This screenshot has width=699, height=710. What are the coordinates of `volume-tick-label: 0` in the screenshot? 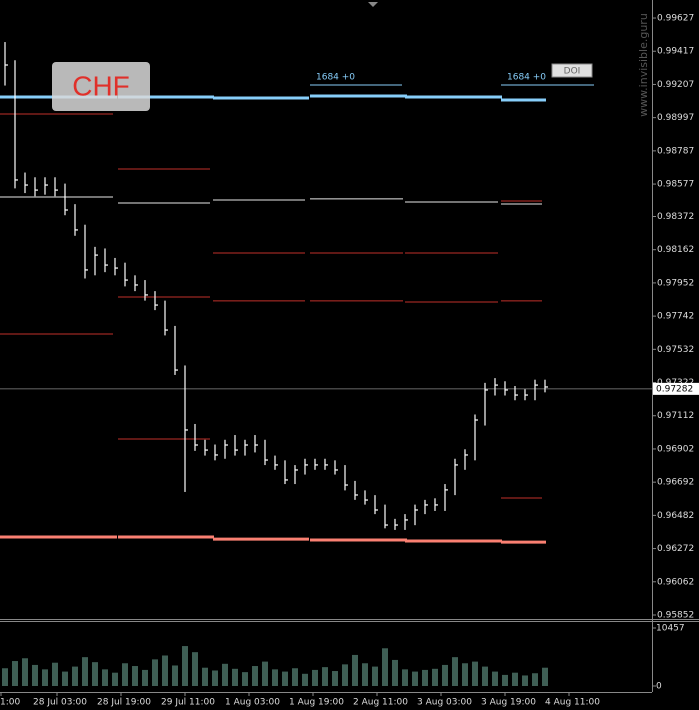 It's located at (659, 687).